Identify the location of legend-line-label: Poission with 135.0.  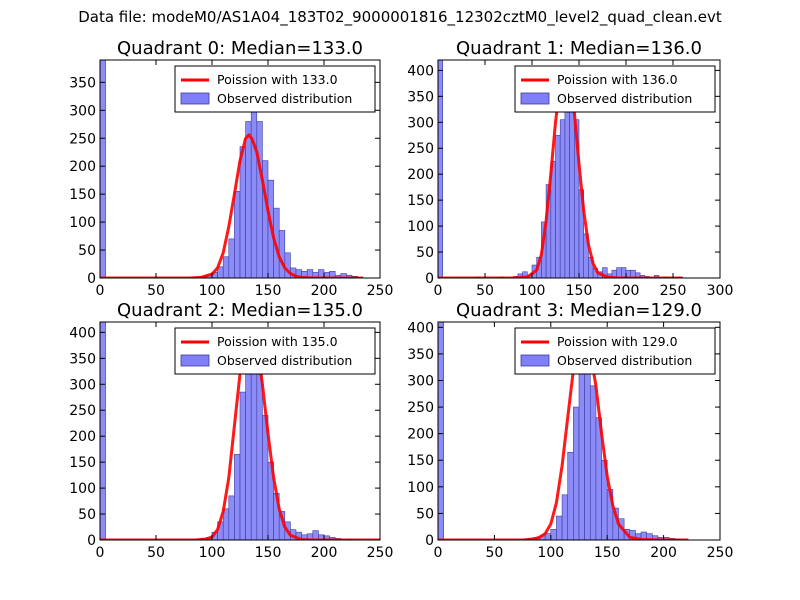
(277, 341).